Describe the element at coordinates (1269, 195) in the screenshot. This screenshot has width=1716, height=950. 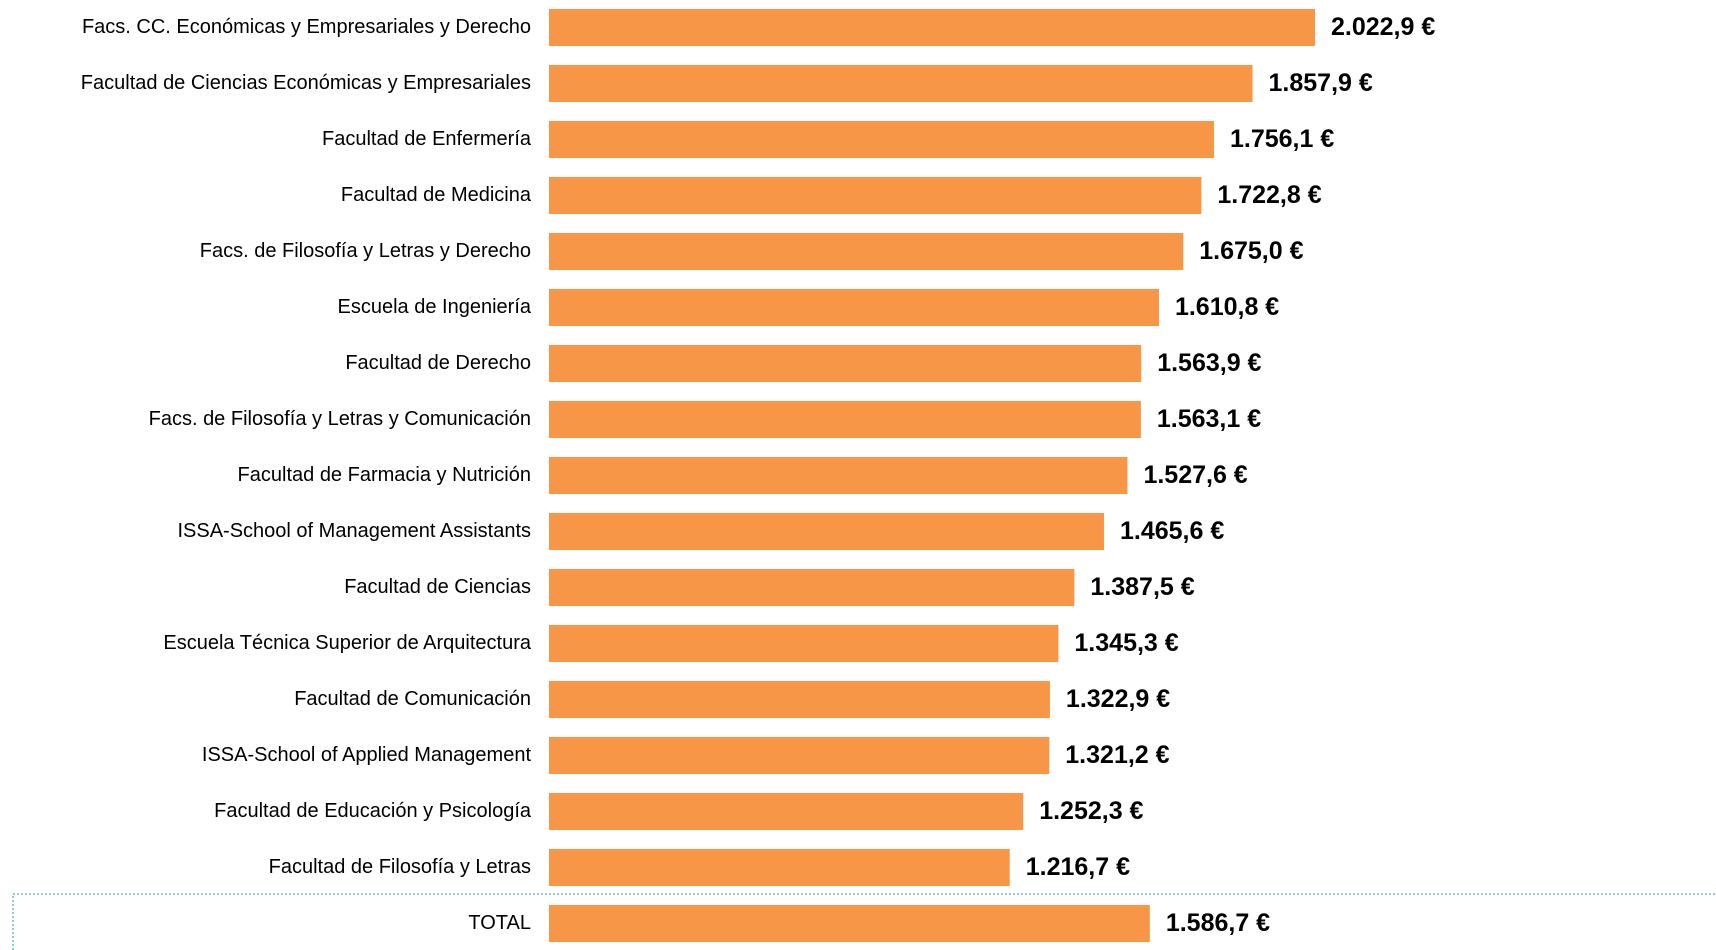
I see `value-label: 1.722,8 €` at that location.